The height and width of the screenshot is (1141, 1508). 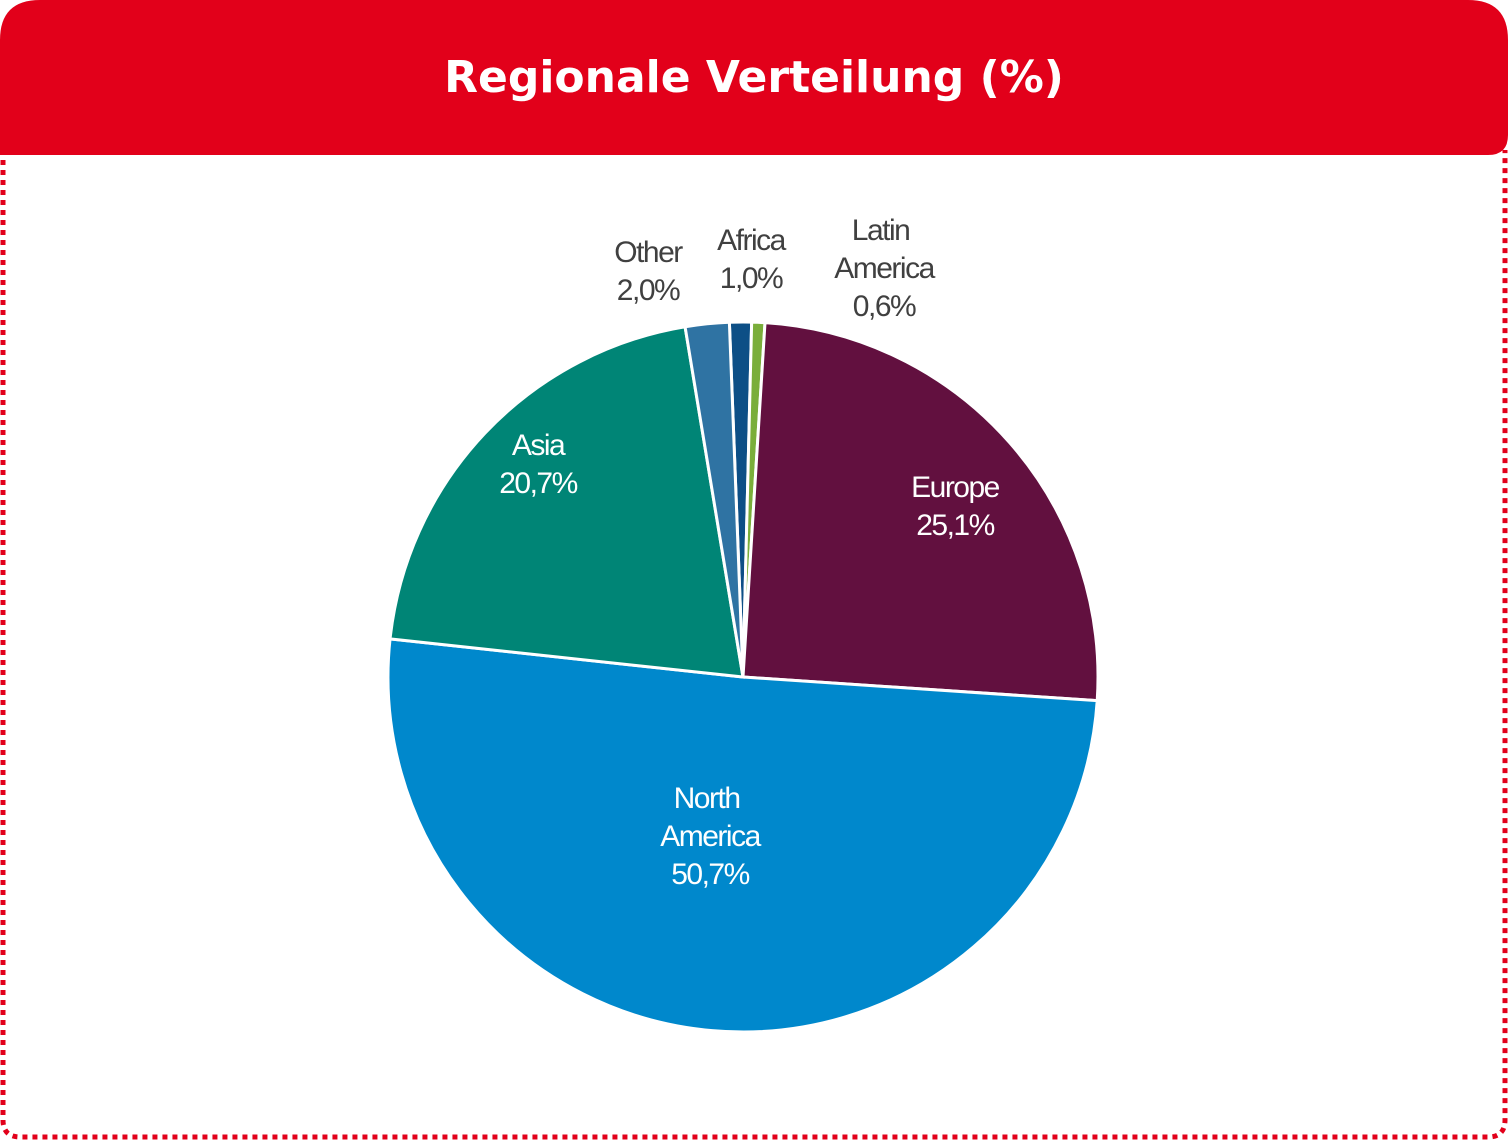 I want to click on slice-value-label: 0,6%, so click(x=884, y=306).